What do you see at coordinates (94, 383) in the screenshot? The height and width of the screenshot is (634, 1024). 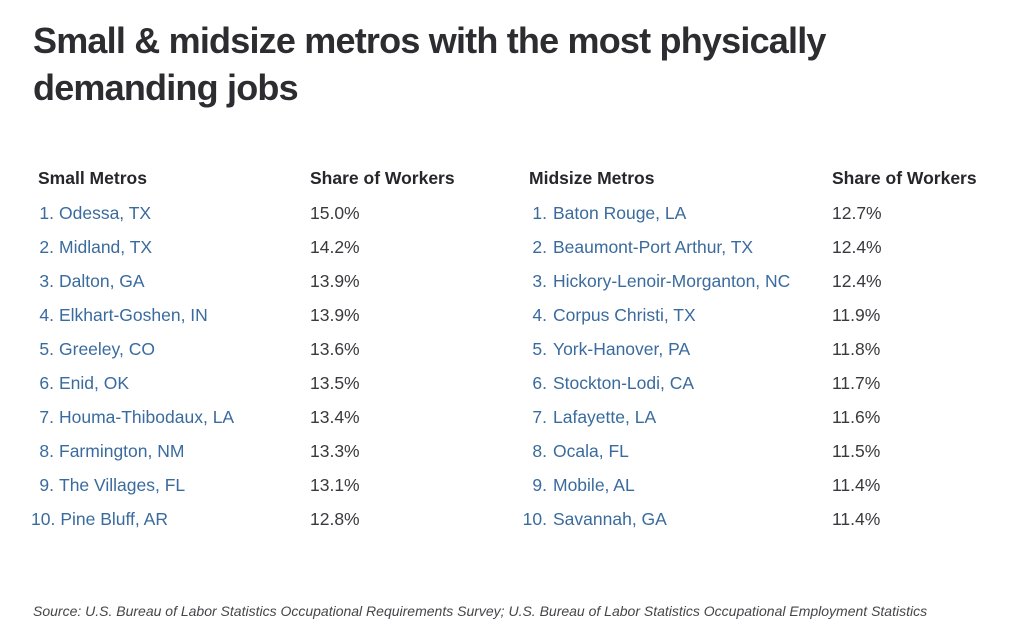 I see `metro-name: Enid, OK` at bounding box center [94, 383].